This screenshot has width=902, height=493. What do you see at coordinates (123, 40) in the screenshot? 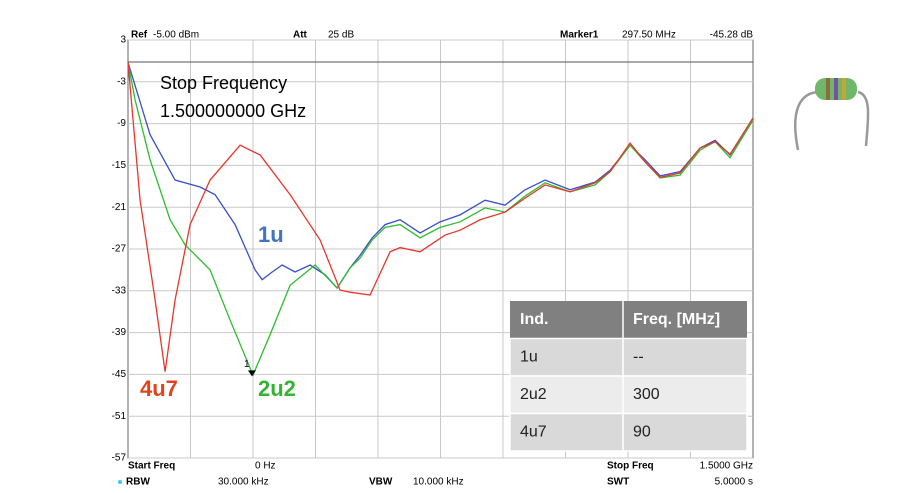
I see `y-tick-label: 3` at bounding box center [123, 40].